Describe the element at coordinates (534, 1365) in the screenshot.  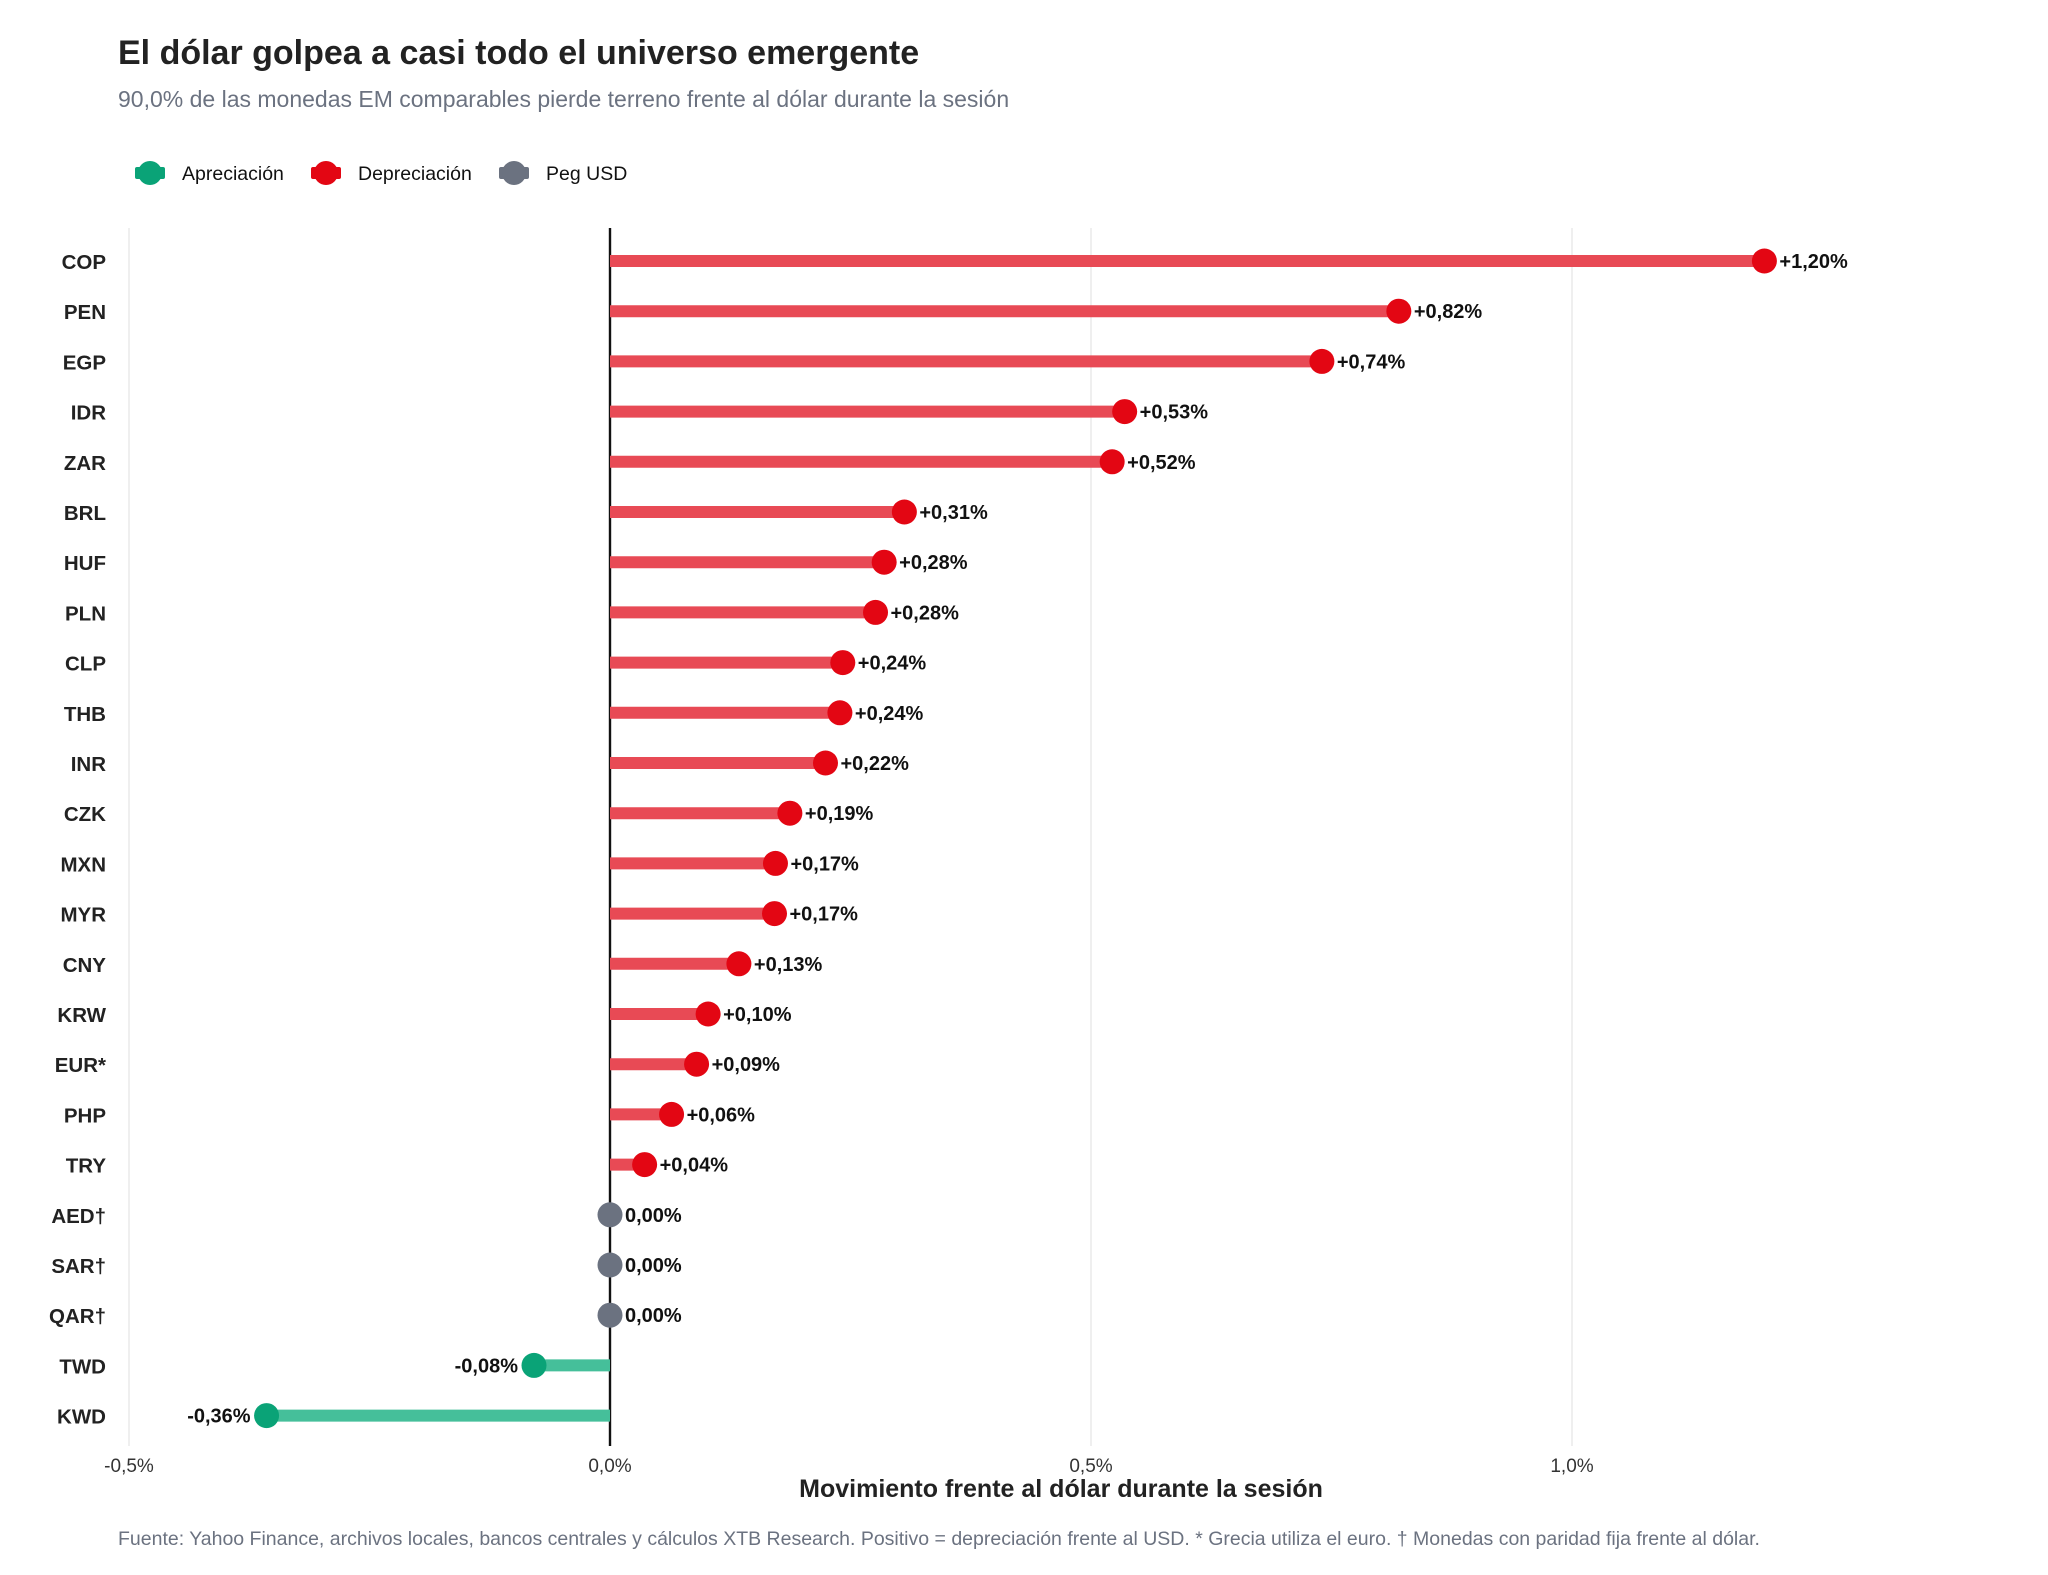
I see `point-TWD` at that location.